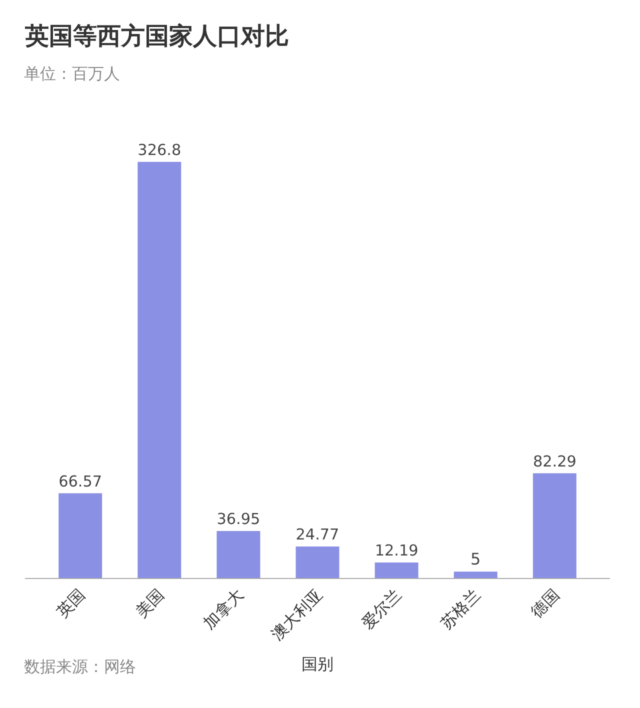 This screenshot has height=708, width=640. I want to click on x-tick-label: 英国, so click(70, 603).